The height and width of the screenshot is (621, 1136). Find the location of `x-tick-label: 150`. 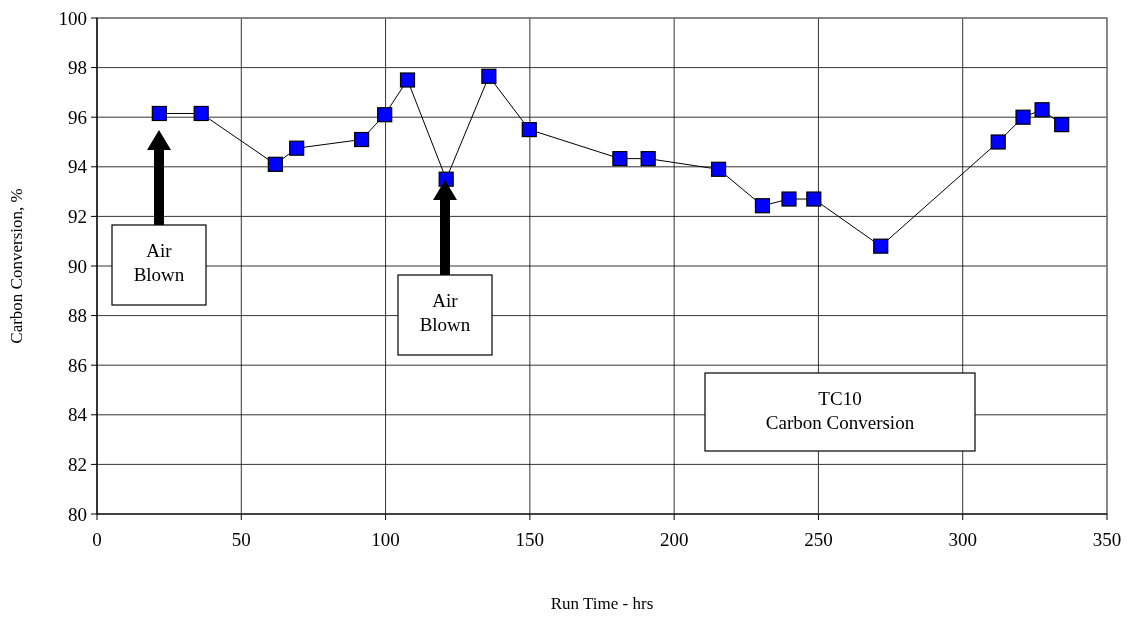

x-tick-label: 150 is located at coordinates (530, 539).